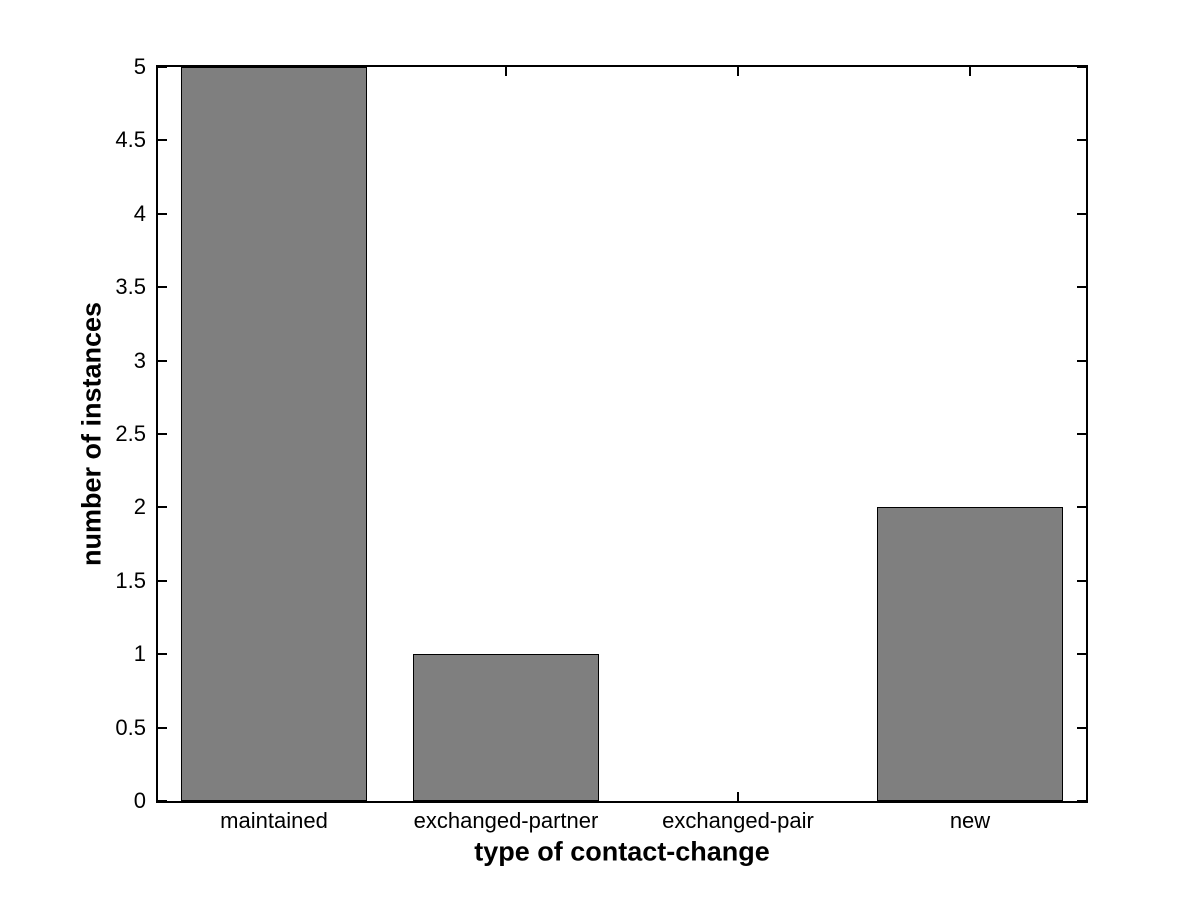 The height and width of the screenshot is (901, 1201). I want to click on y-tick-label: 4.5, so click(130, 140).